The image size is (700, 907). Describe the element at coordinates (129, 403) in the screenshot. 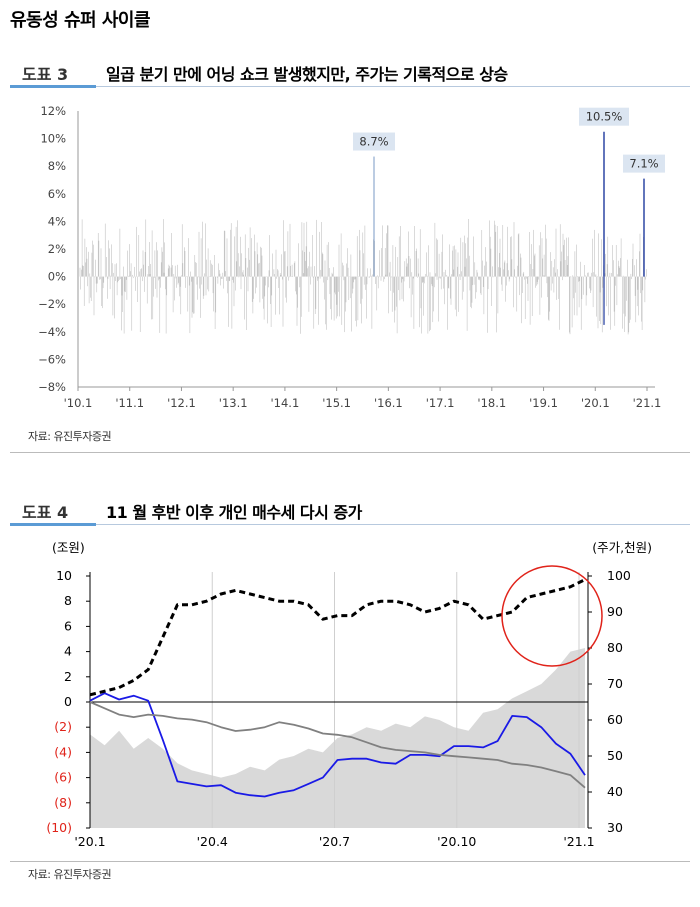

I see `x-tick-label: '11.1` at that location.